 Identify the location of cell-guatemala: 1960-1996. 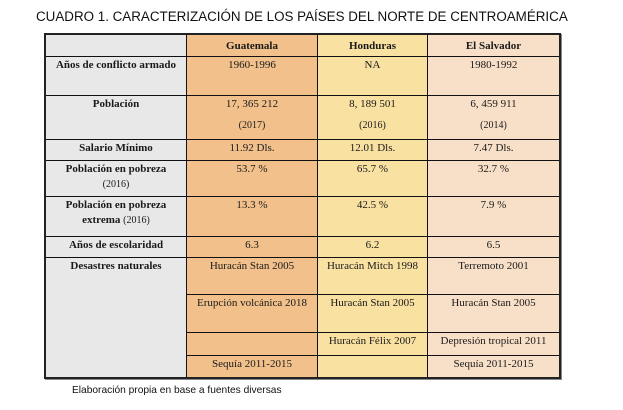
(252, 76).